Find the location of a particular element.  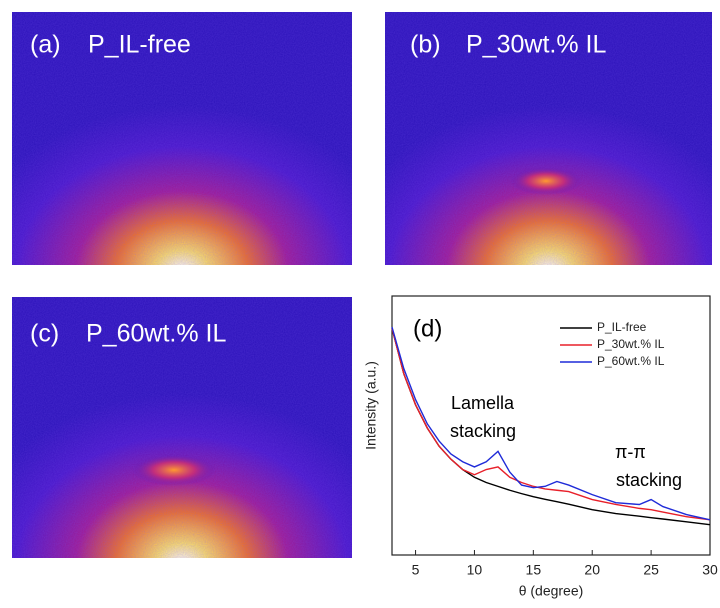

panel-tag: (b) is located at coordinates (425, 45).